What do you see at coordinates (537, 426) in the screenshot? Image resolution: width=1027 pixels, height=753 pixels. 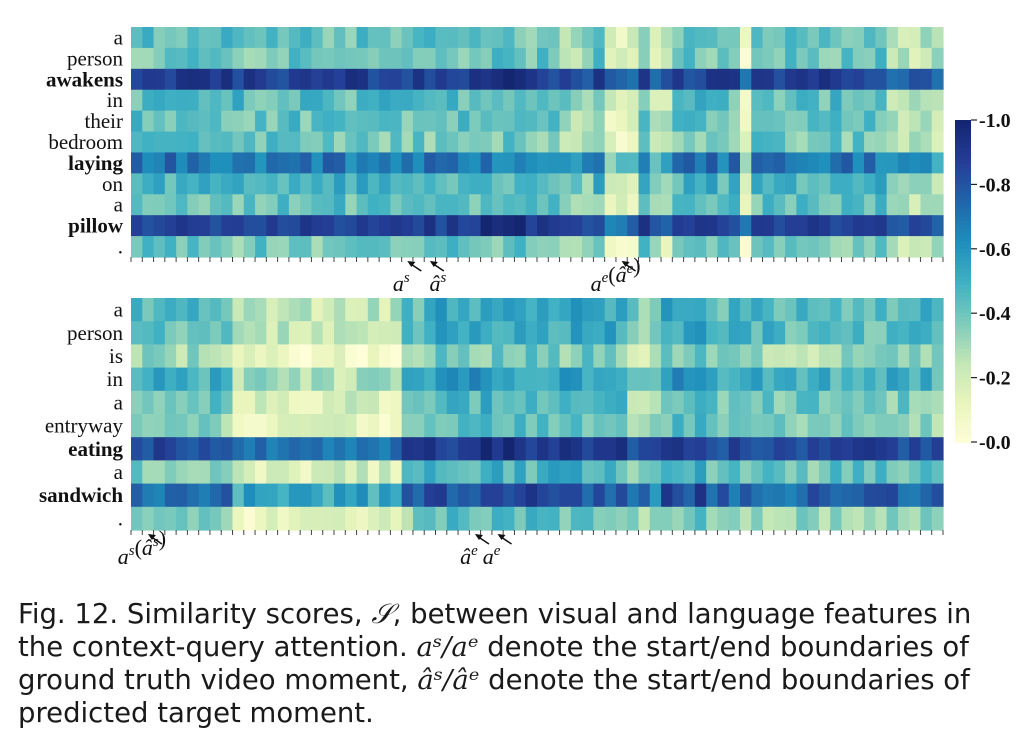 I see `heatmap-row-entryway` at bounding box center [537, 426].